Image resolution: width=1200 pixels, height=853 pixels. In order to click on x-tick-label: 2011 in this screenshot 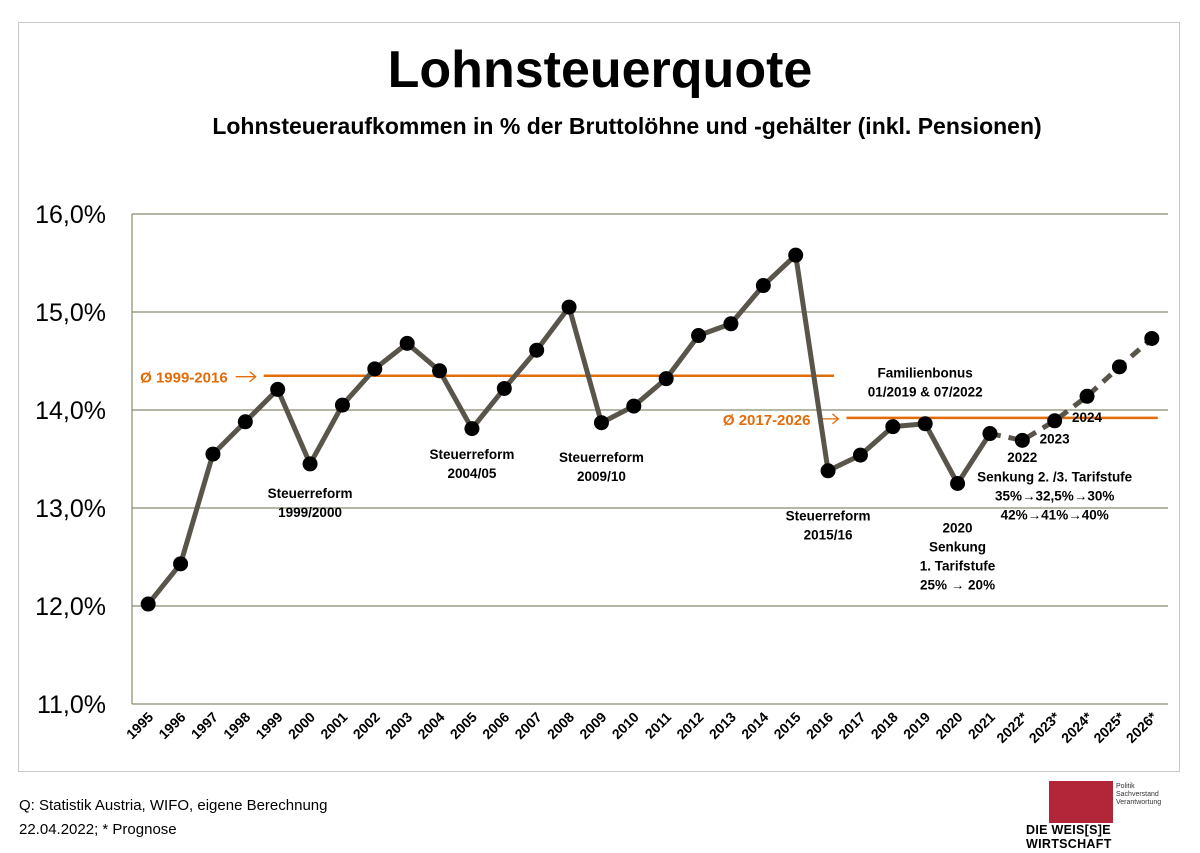, I will do `click(658, 725)`.